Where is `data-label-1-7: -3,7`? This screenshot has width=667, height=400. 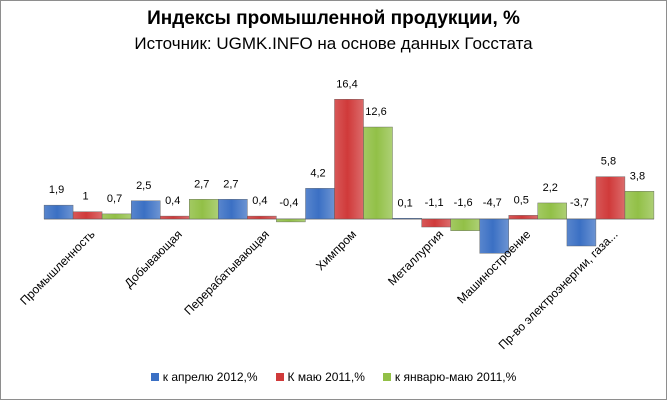 data-label-1-7: -3,7 is located at coordinates (579, 203).